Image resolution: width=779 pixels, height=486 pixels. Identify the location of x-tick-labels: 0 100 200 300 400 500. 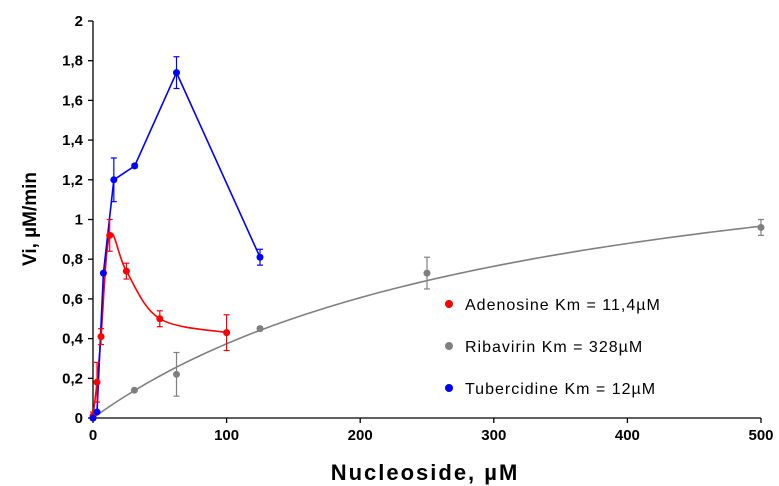
(431, 435).